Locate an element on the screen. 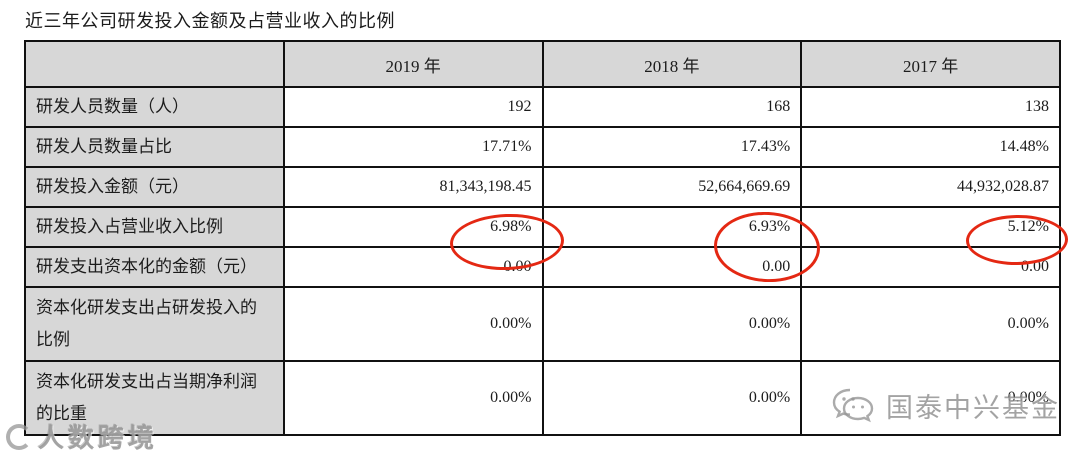 The width and height of the screenshot is (1080, 460). table-row: 研发人员数量（人） 192 168 138 is located at coordinates (542, 107).